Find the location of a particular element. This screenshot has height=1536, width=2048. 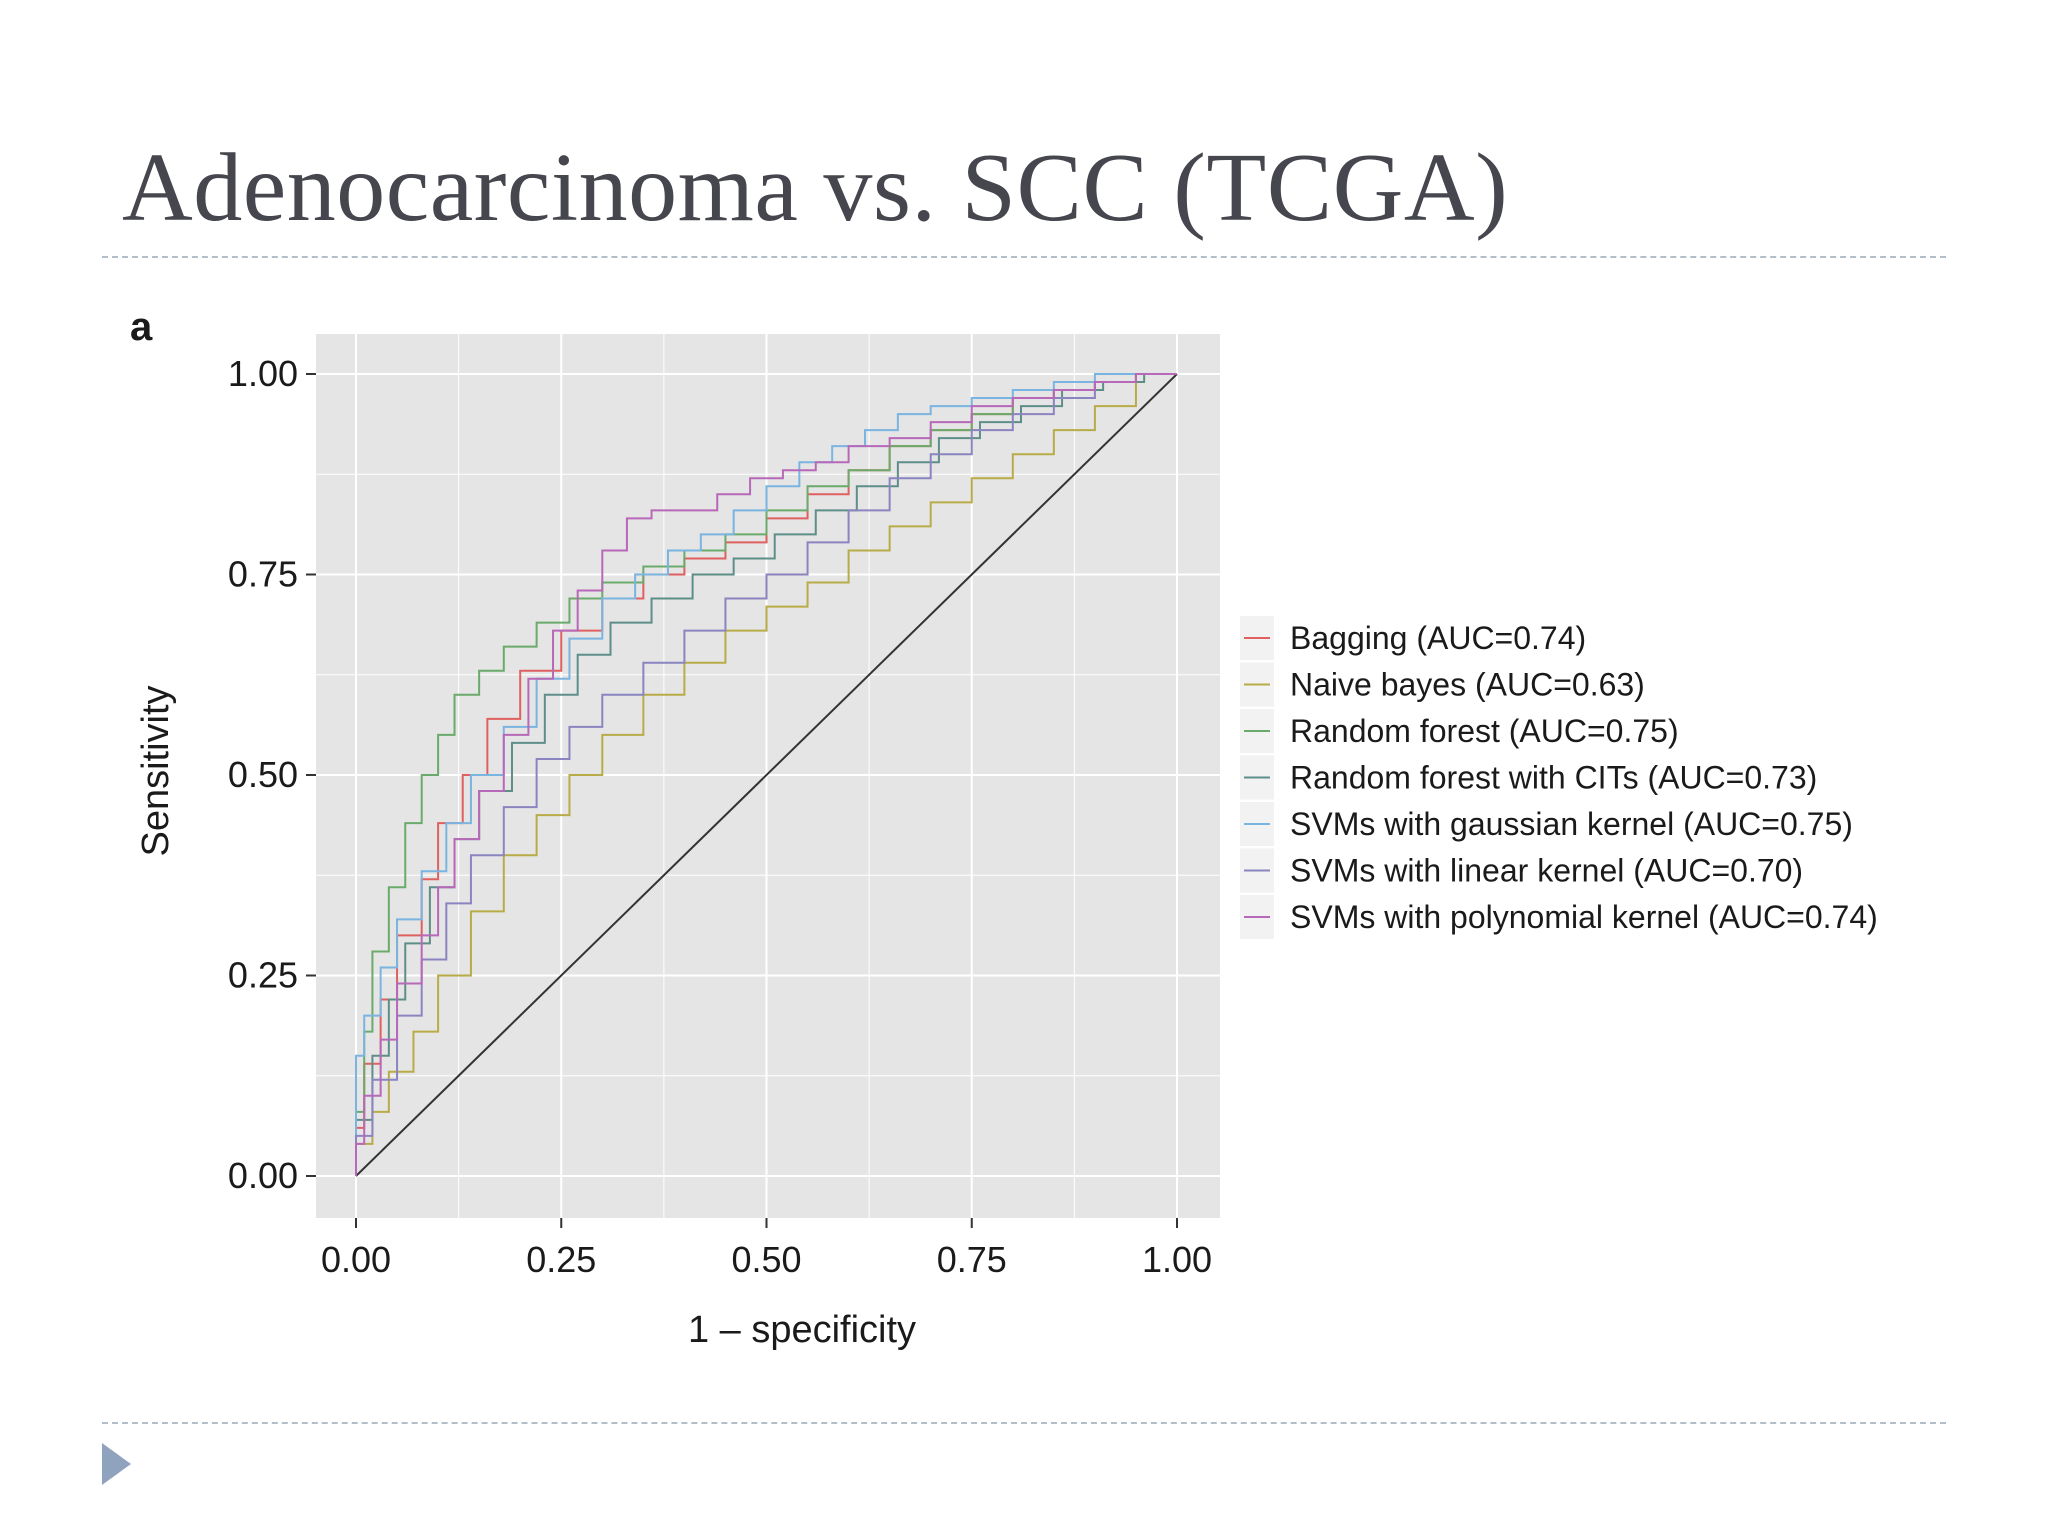

legend-label: SVMs with polynomial kernel (AUC=0.74) is located at coordinates (1584, 917).